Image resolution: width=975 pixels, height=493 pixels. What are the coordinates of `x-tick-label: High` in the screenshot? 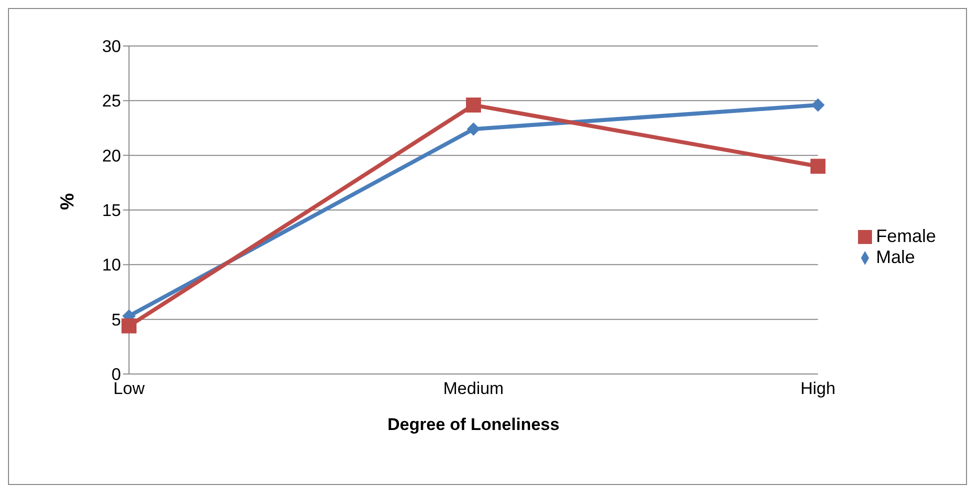 It's located at (818, 388).